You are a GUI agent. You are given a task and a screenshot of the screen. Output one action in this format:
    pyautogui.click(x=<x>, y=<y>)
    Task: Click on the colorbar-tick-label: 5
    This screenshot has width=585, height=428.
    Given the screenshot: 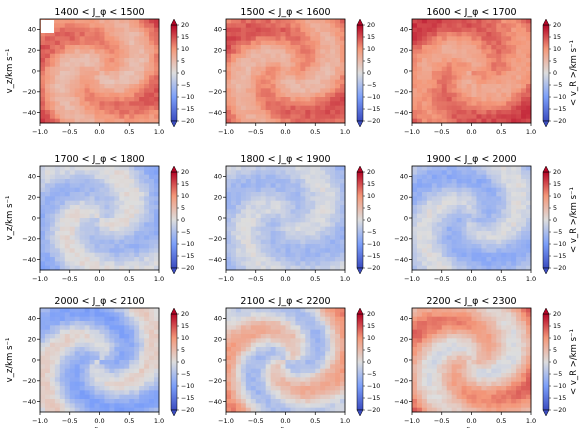 What is the action you would take?
    pyautogui.click(x=555, y=208)
    